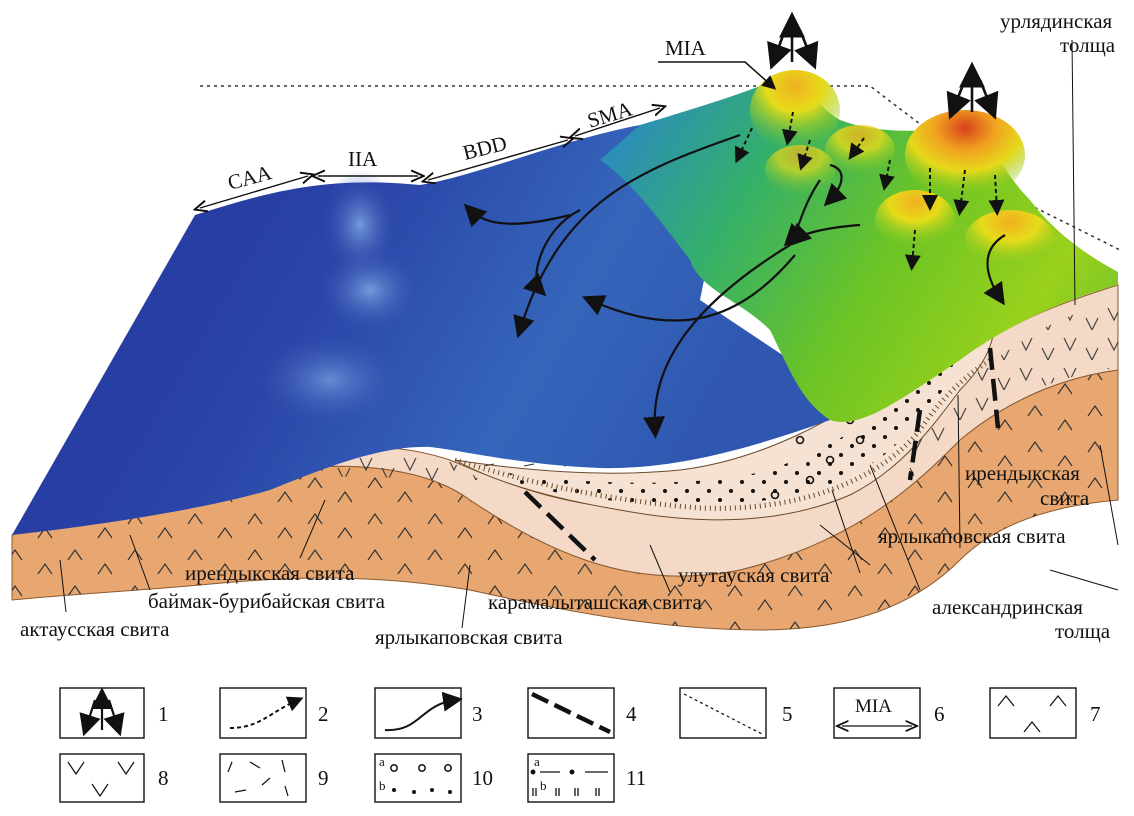  Describe the element at coordinates (972, 536) in the screenshot. I see `label-yarlykap-right: ярлыкаповская свита` at that location.